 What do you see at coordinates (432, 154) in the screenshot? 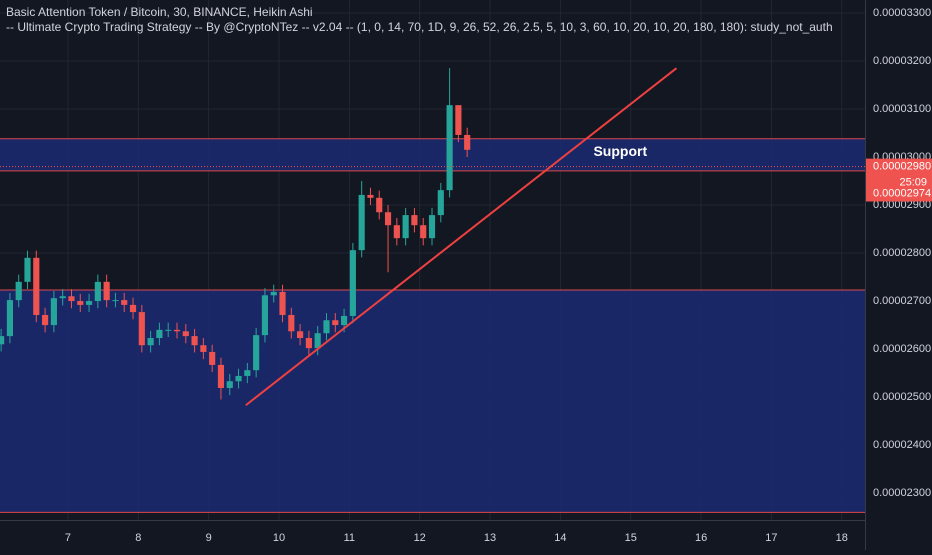
I see `zone` at bounding box center [432, 154].